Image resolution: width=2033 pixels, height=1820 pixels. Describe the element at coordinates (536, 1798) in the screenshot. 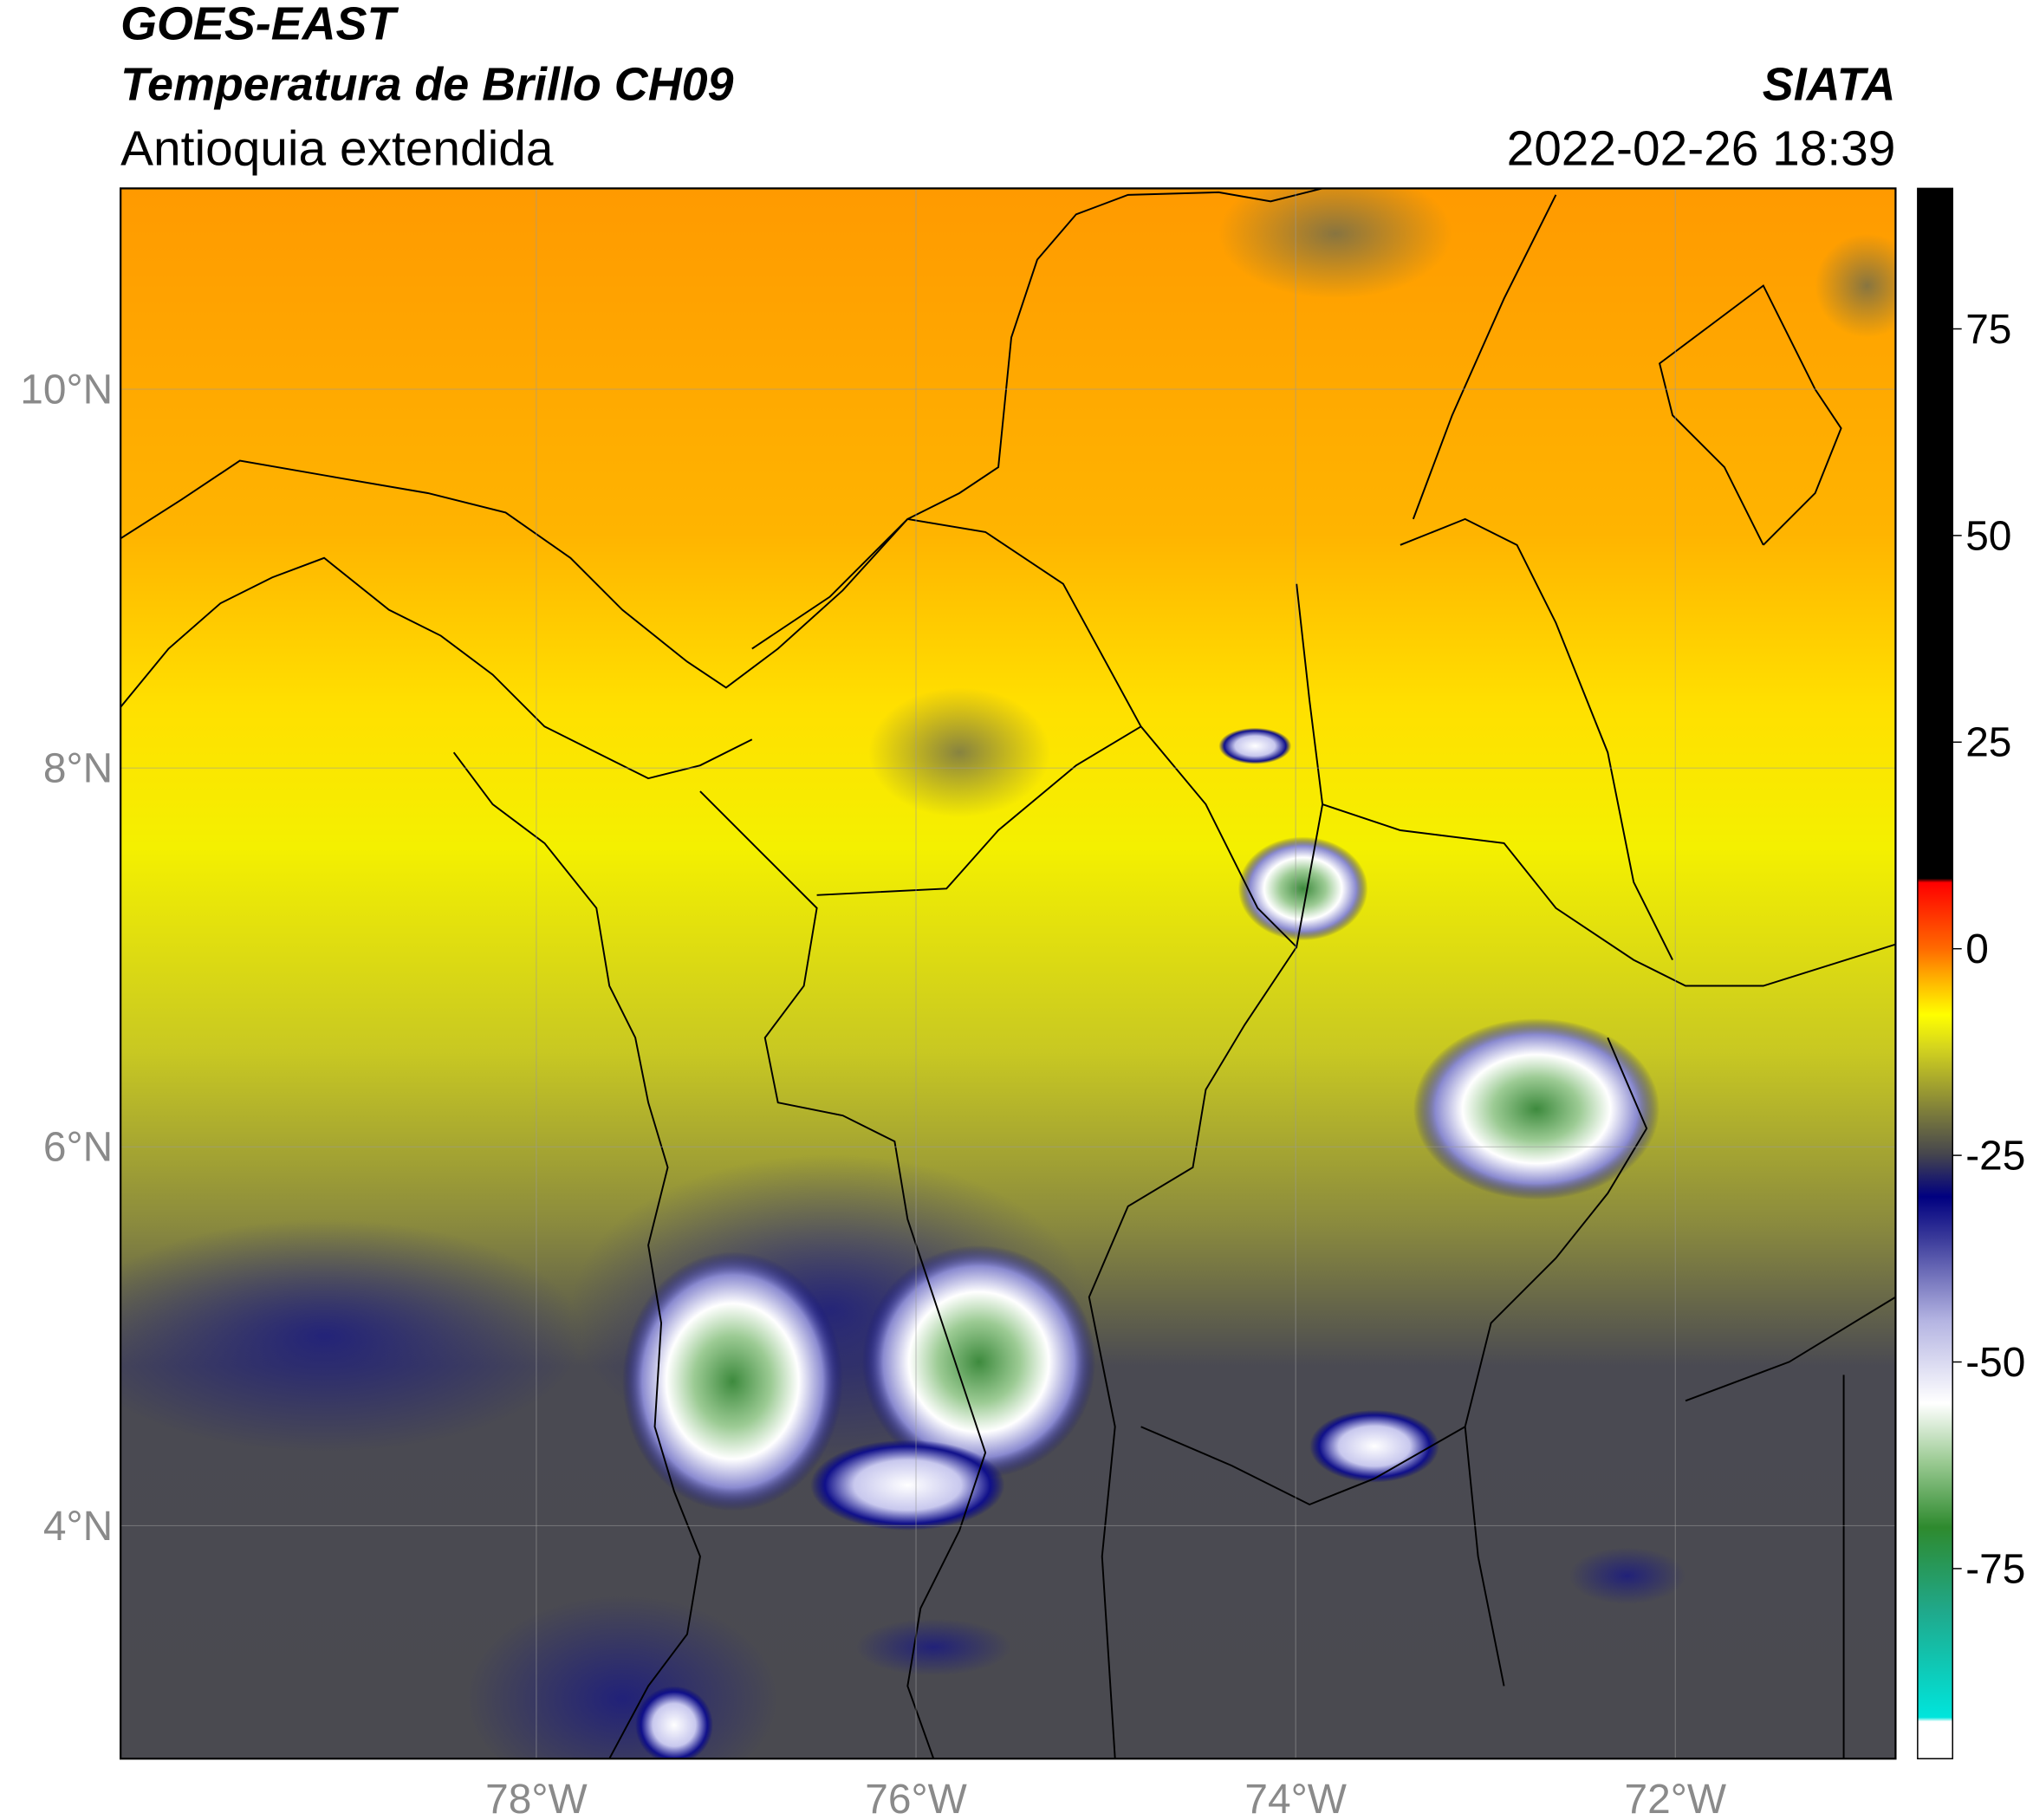

I see `x-tick-label: 78°W` at that location.